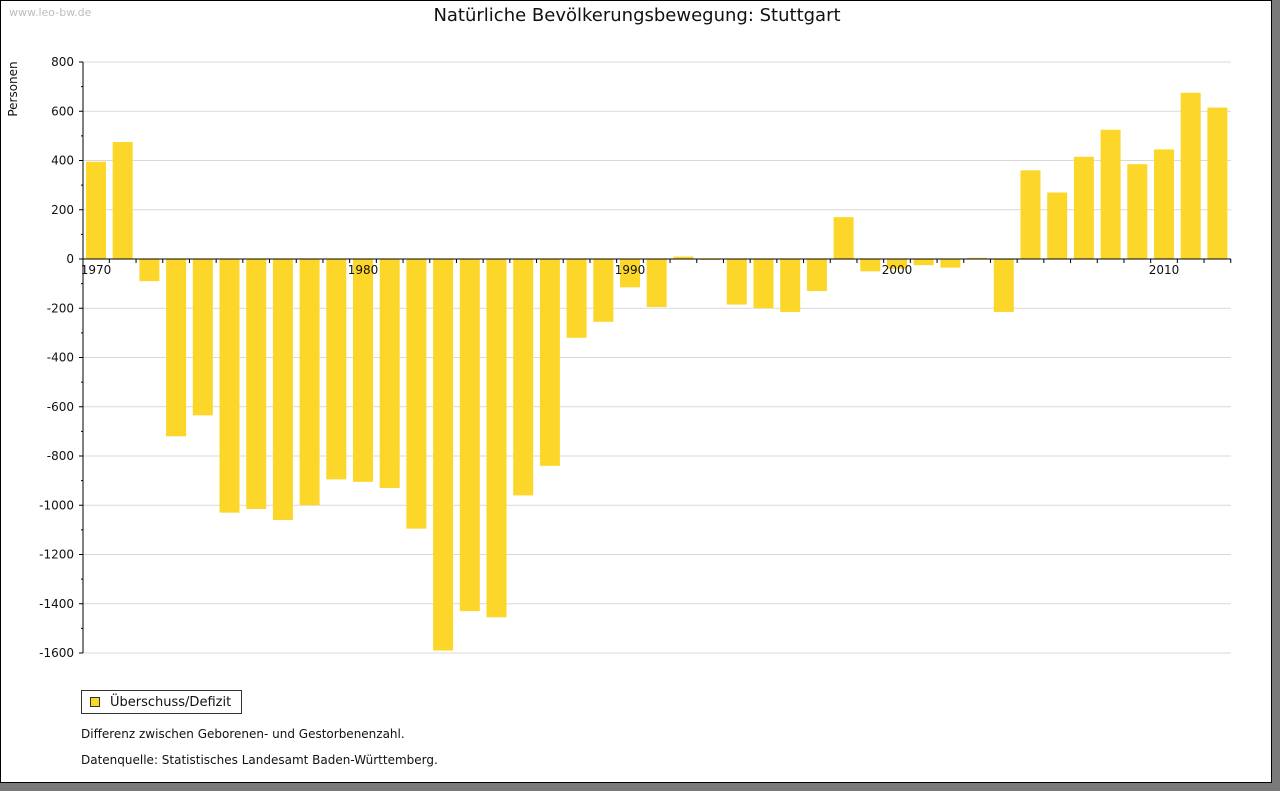 This screenshot has width=1280, height=791. Describe the element at coordinates (70, 259) in the screenshot. I see `y-tick-label: 0` at that location.